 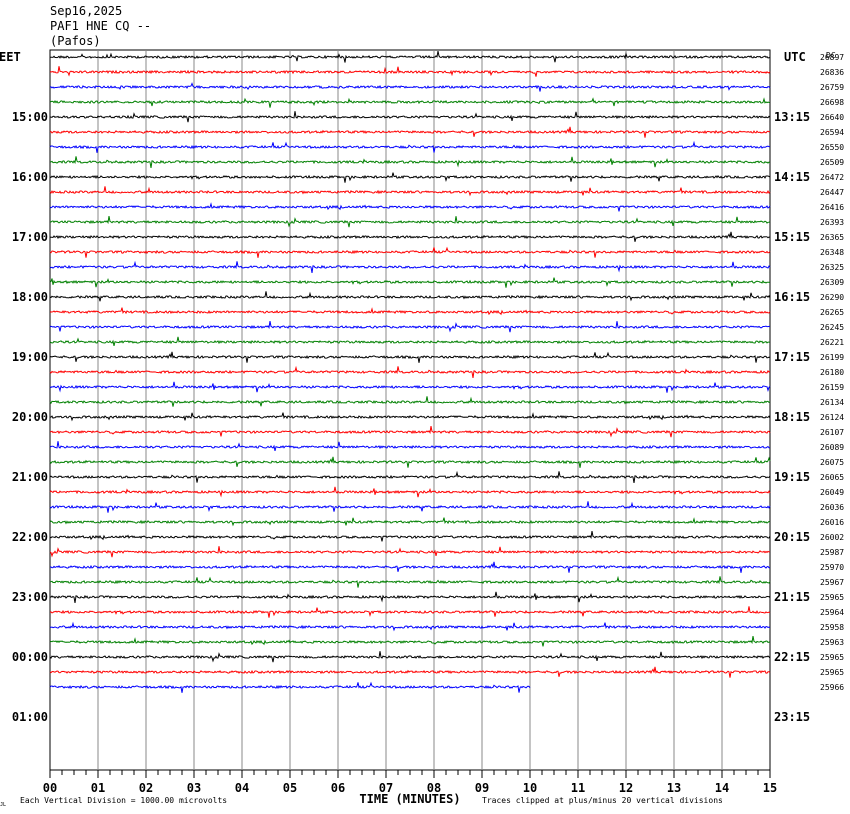 What do you see at coordinates (832, 567) in the screenshot?
I see `trace-dc-label: 25970` at bounding box center [832, 567].